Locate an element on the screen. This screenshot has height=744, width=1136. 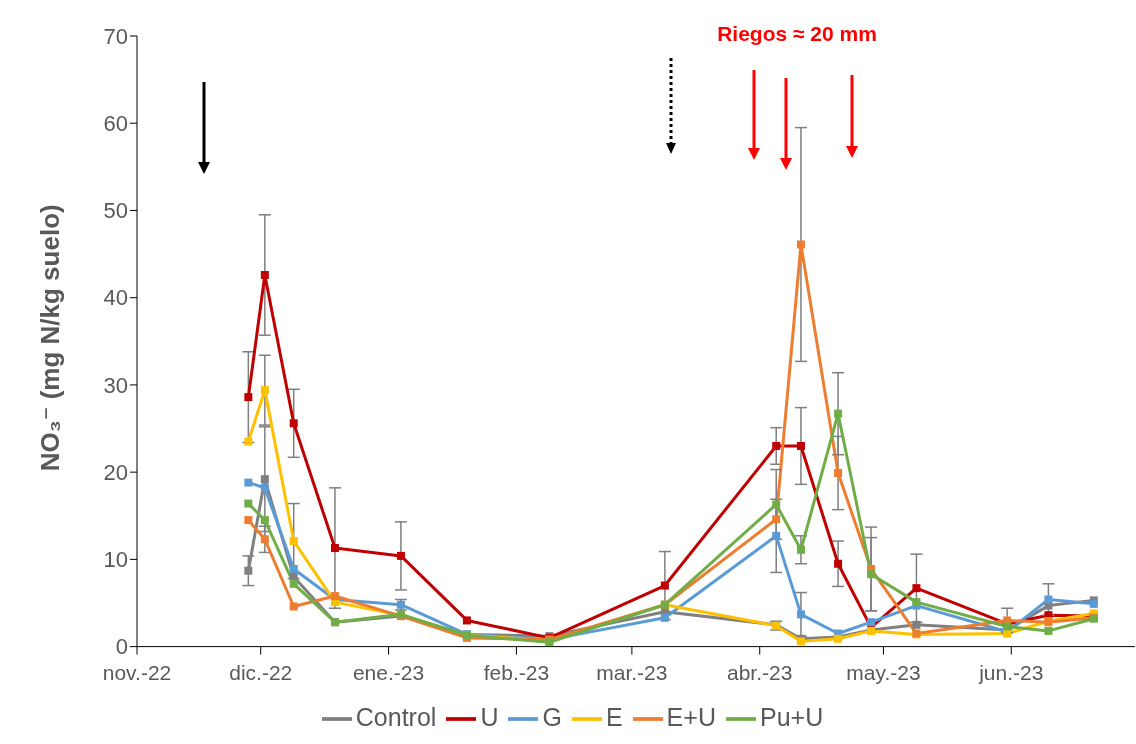
legend-label: G is located at coordinates (552, 716).